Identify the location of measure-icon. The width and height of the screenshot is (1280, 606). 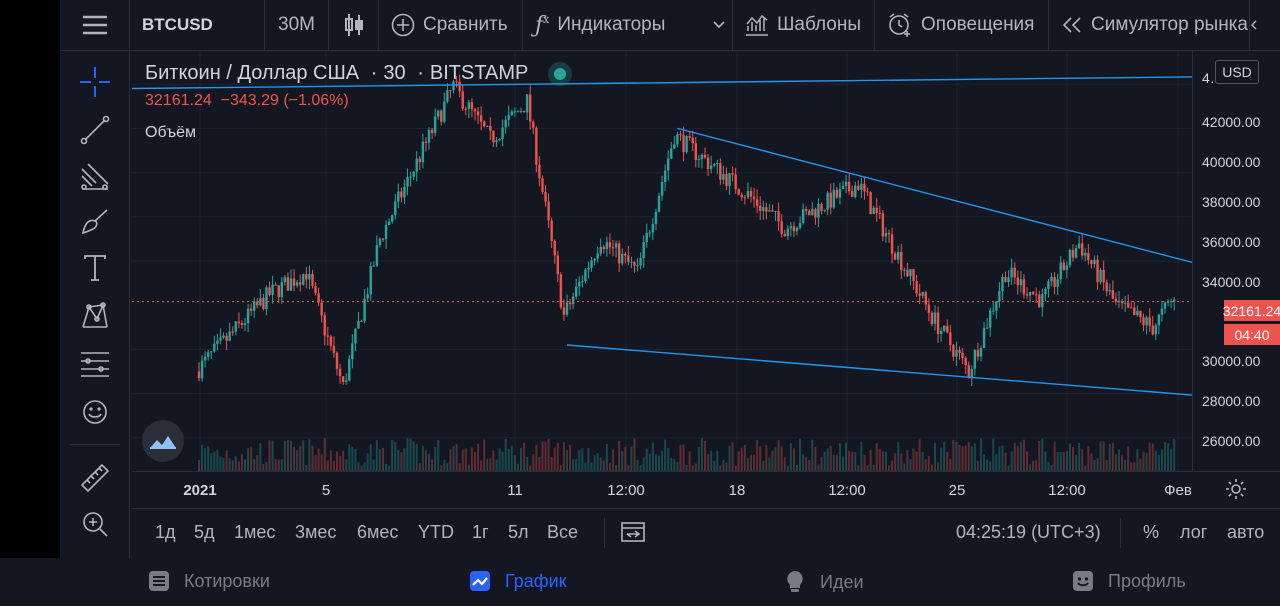
(95, 364).